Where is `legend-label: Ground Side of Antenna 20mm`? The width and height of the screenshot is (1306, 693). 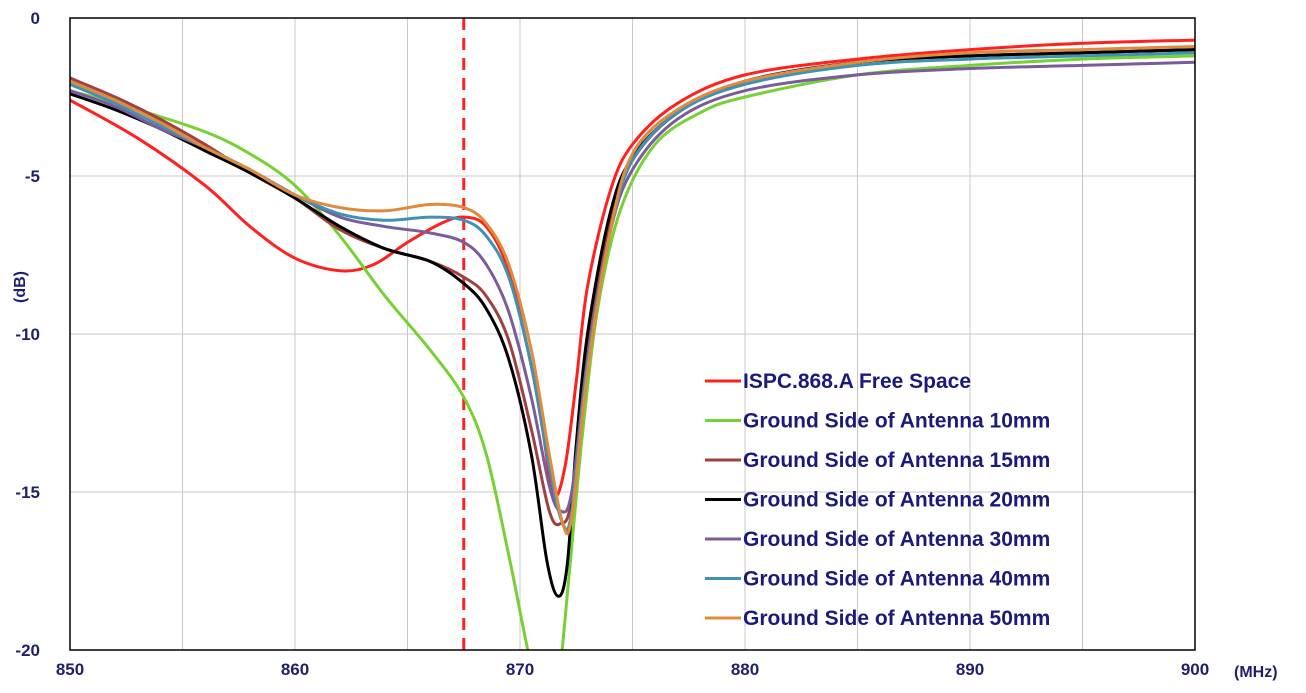
legend-label: Ground Side of Antenna 20mm is located at coordinates (896, 500).